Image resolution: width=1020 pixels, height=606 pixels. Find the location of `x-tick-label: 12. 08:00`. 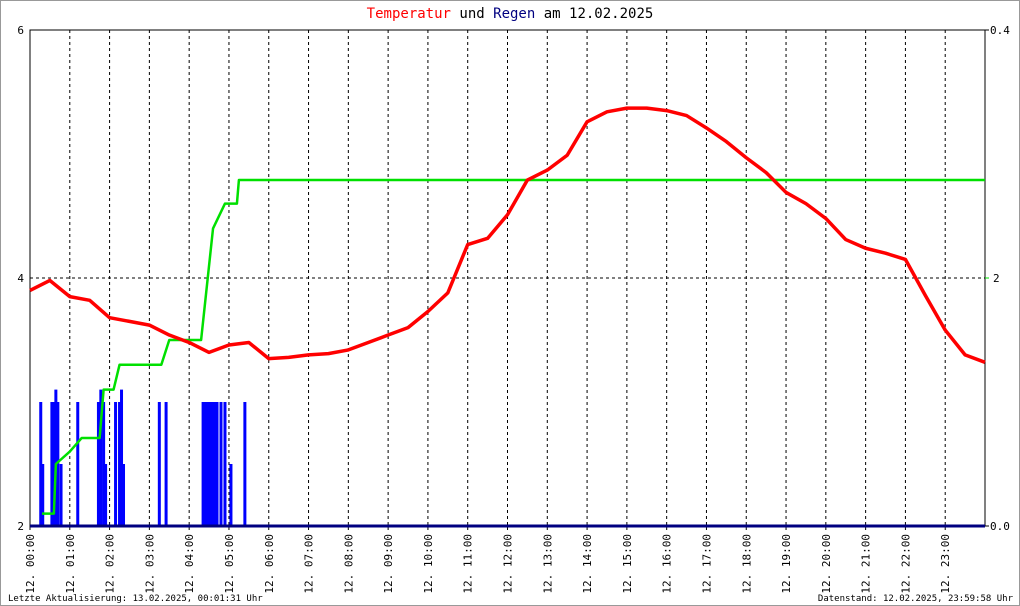

x-tick-label: 12. 08:00 is located at coordinates (348, 564).